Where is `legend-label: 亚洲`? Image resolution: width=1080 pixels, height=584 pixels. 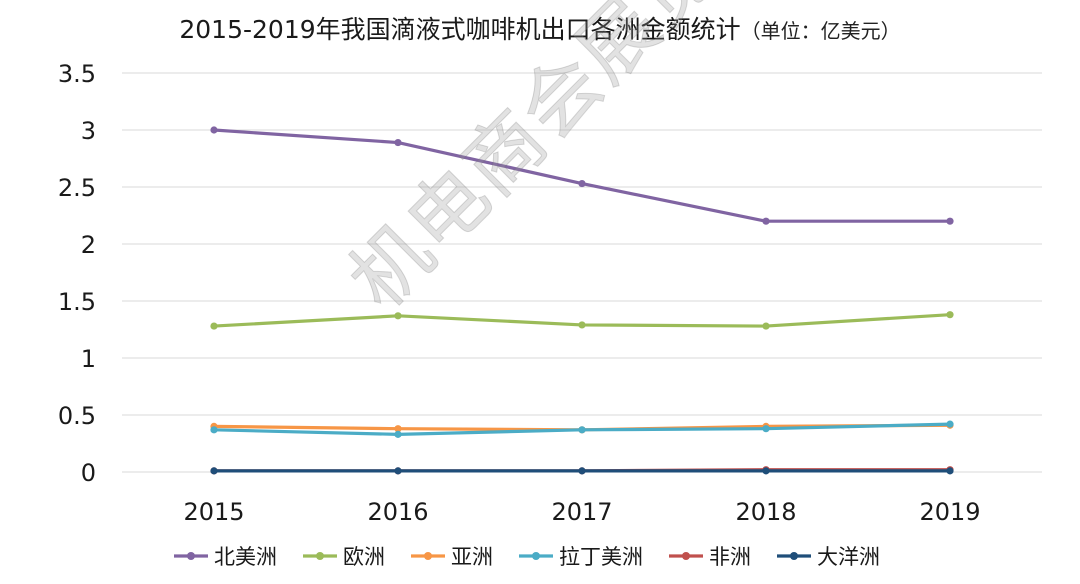 legend-label: 亚洲 is located at coordinates (472, 557).